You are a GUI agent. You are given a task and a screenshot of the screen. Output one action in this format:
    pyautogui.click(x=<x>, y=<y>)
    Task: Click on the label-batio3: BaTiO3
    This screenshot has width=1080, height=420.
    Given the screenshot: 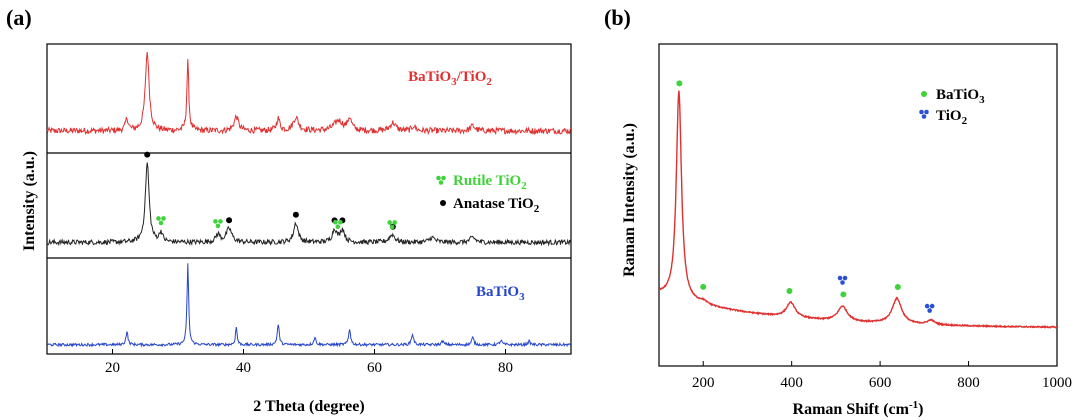 What is the action you would take?
    pyautogui.click(x=500, y=293)
    